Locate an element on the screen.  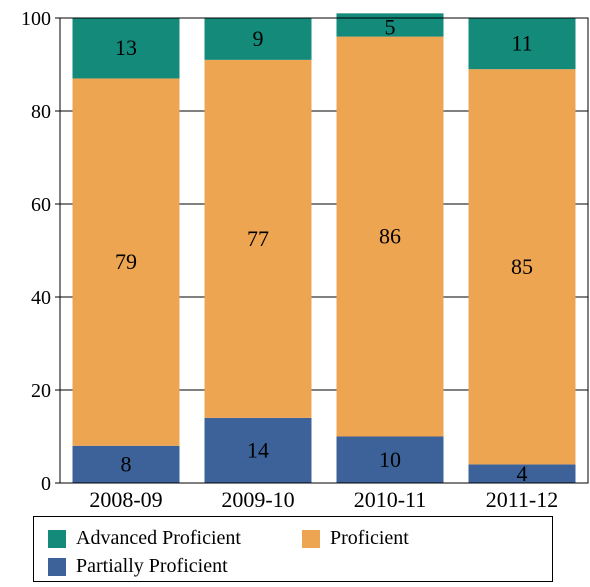
legend-swatch-proficient is located at coordinates (311, 538).